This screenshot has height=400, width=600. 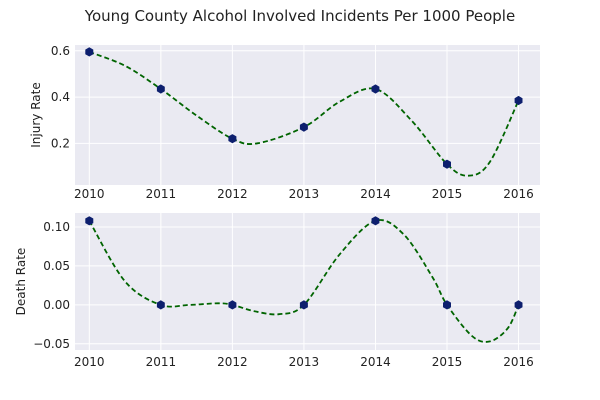 What do you see at coordinates (21, 282) in the screenshot?
I see `death-y-axis-label: Death Rate` at bounding box center [21, 282].